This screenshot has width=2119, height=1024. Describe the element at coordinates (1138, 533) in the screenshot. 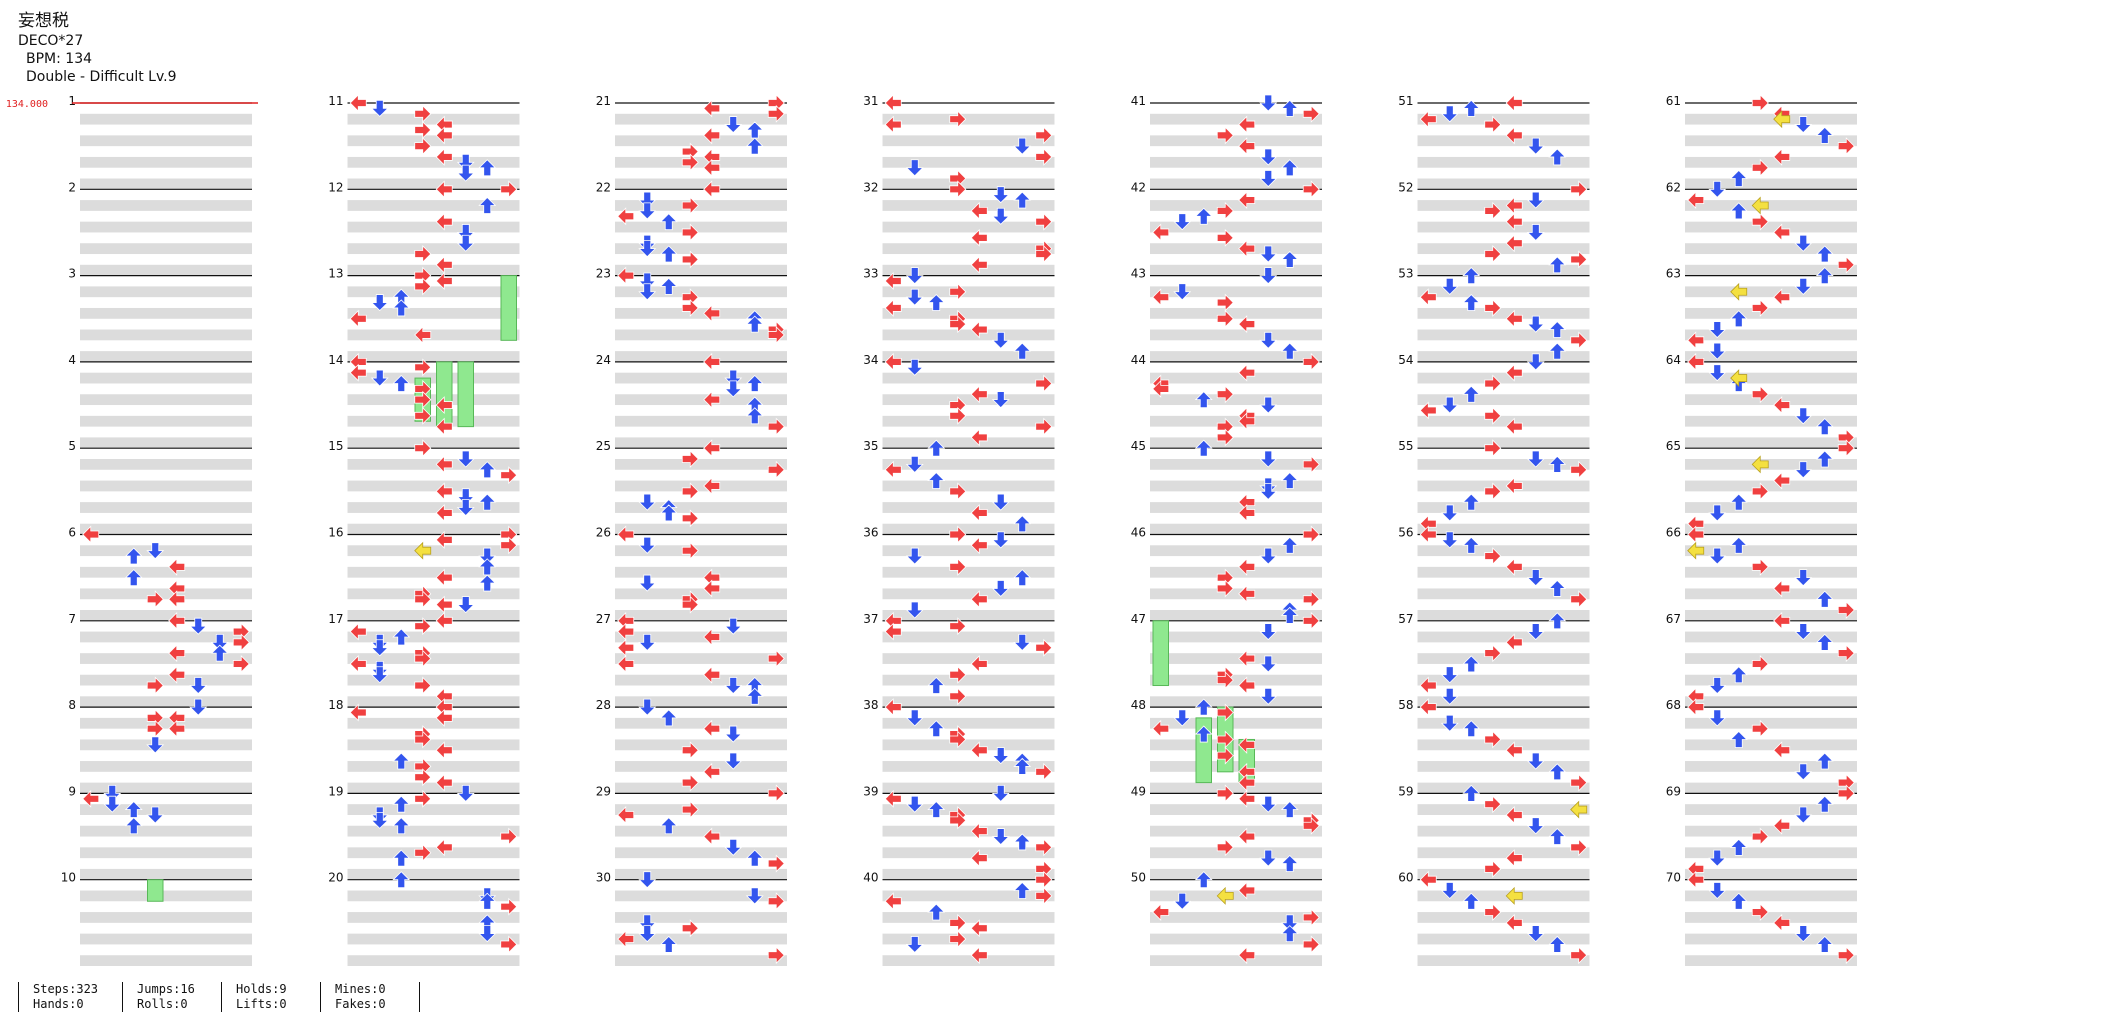

I see `measure-number: 46` at that location.